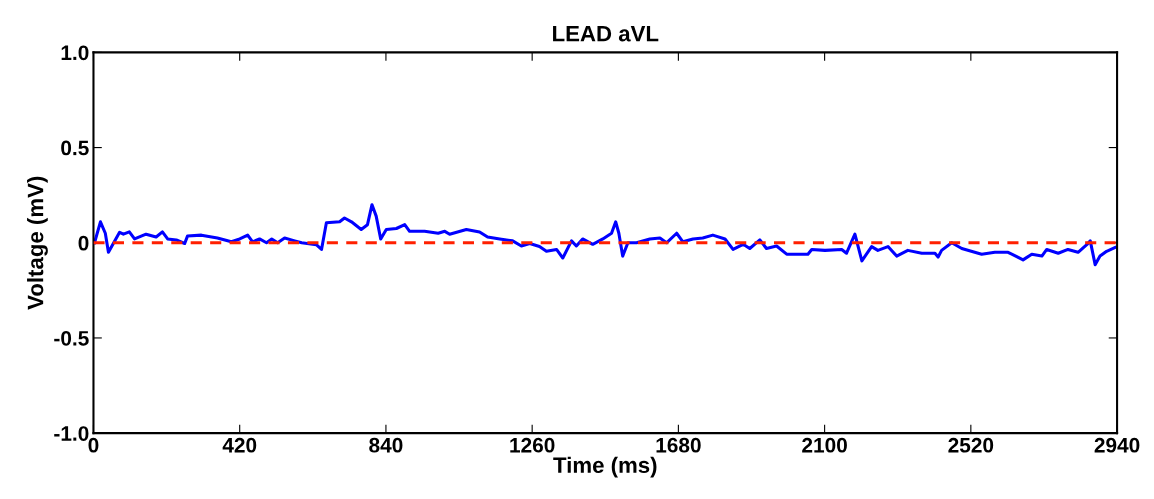 This screenshot has height=499, width=1154. I want to click on x-tick-label: 2100, so click(824, 445).